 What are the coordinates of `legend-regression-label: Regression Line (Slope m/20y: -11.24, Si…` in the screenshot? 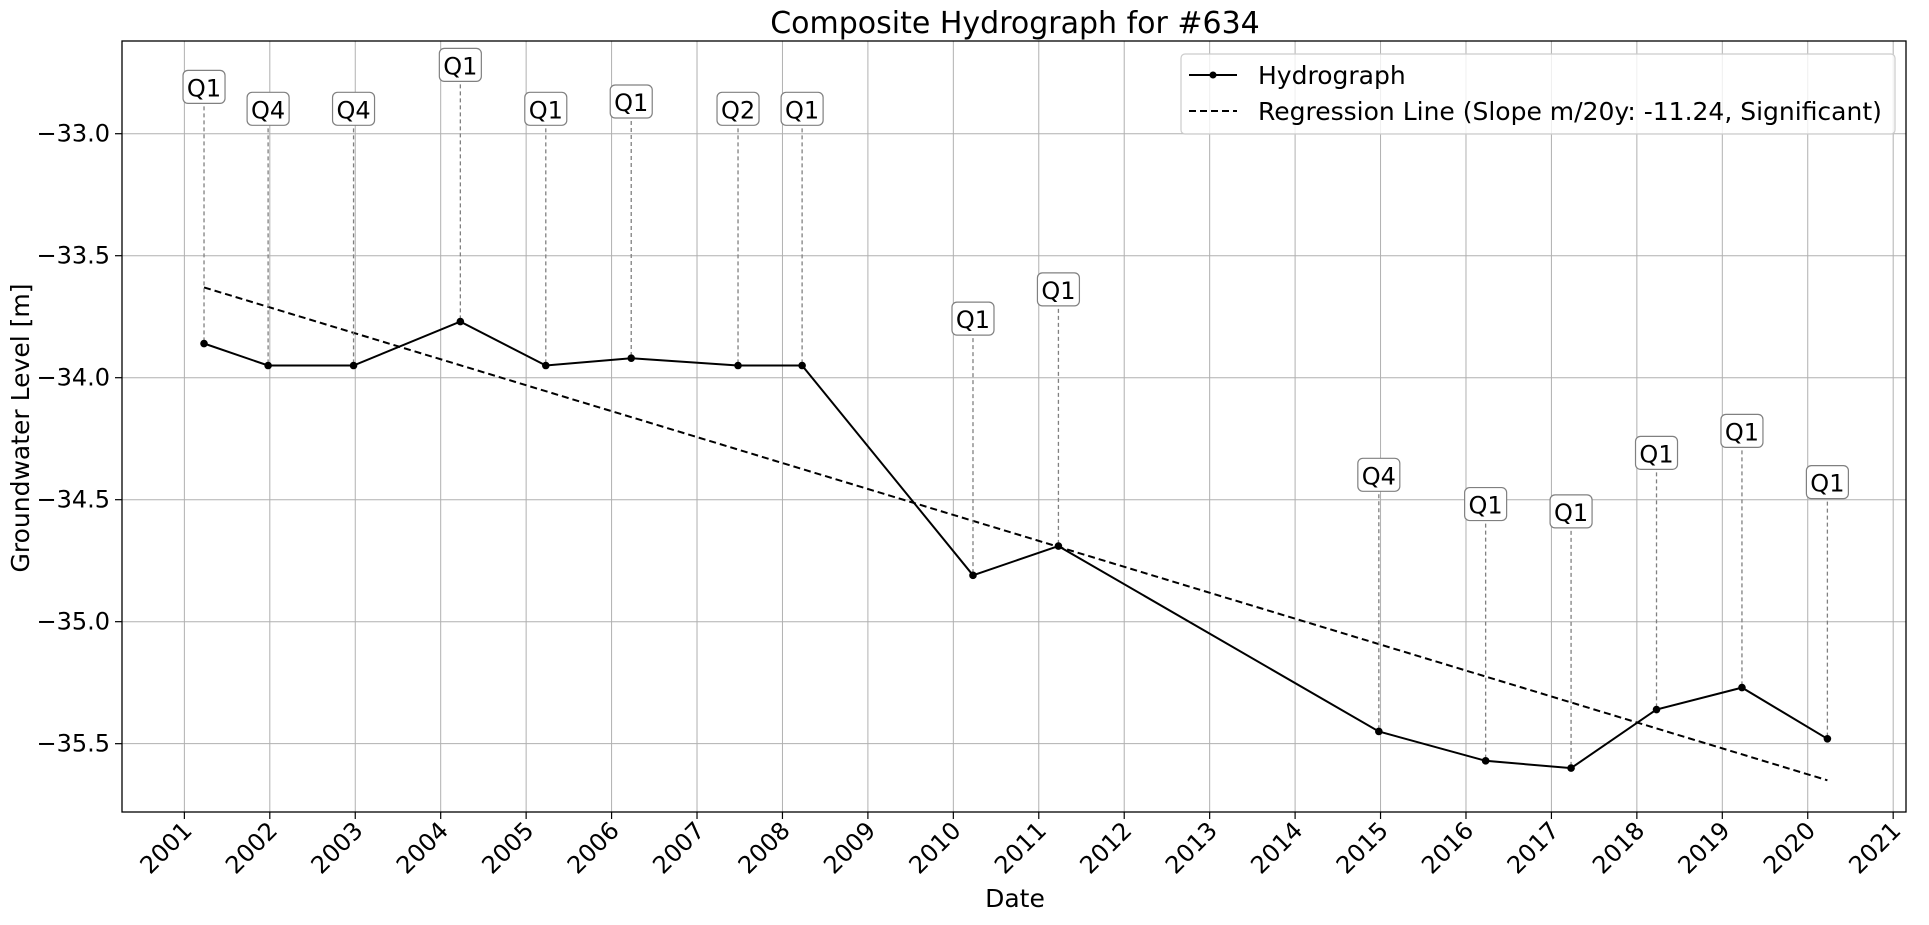 It's located at (1570, 111).